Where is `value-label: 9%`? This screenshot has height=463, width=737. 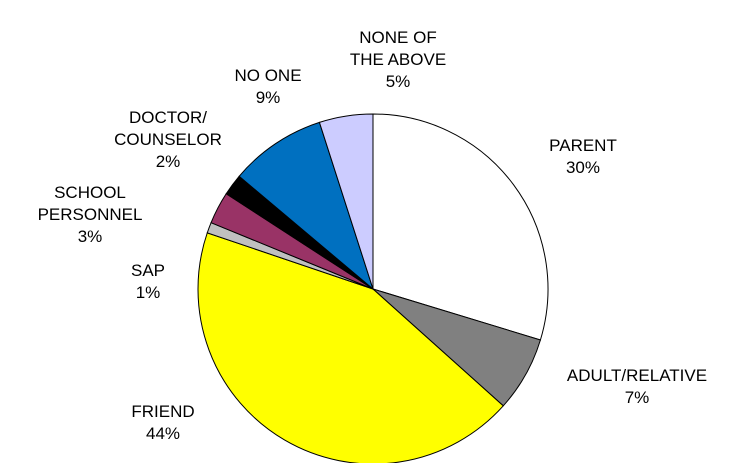
value-label: 9% is located at coordinates (268, 97).